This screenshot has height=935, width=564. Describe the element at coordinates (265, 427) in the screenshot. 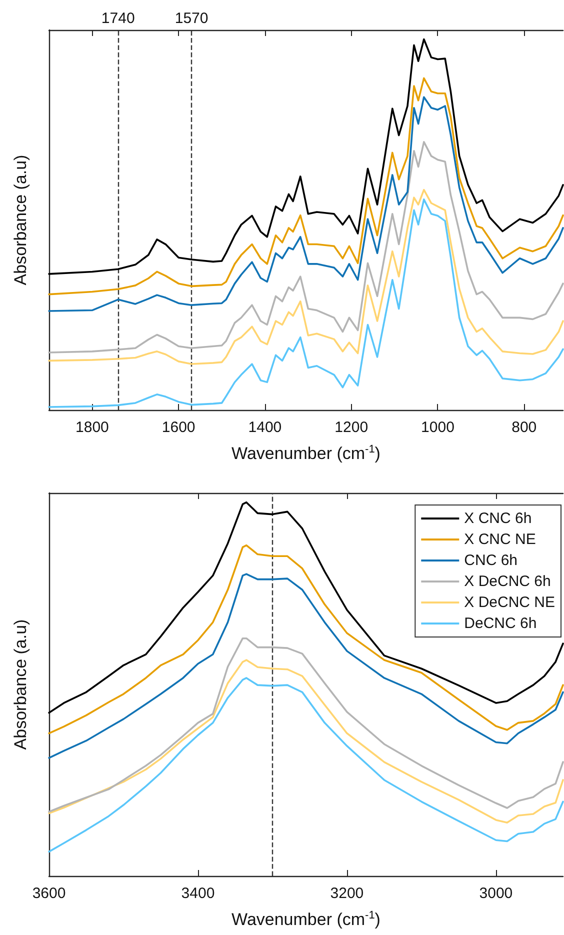

I see `x-tick-label: 1400` at that location.